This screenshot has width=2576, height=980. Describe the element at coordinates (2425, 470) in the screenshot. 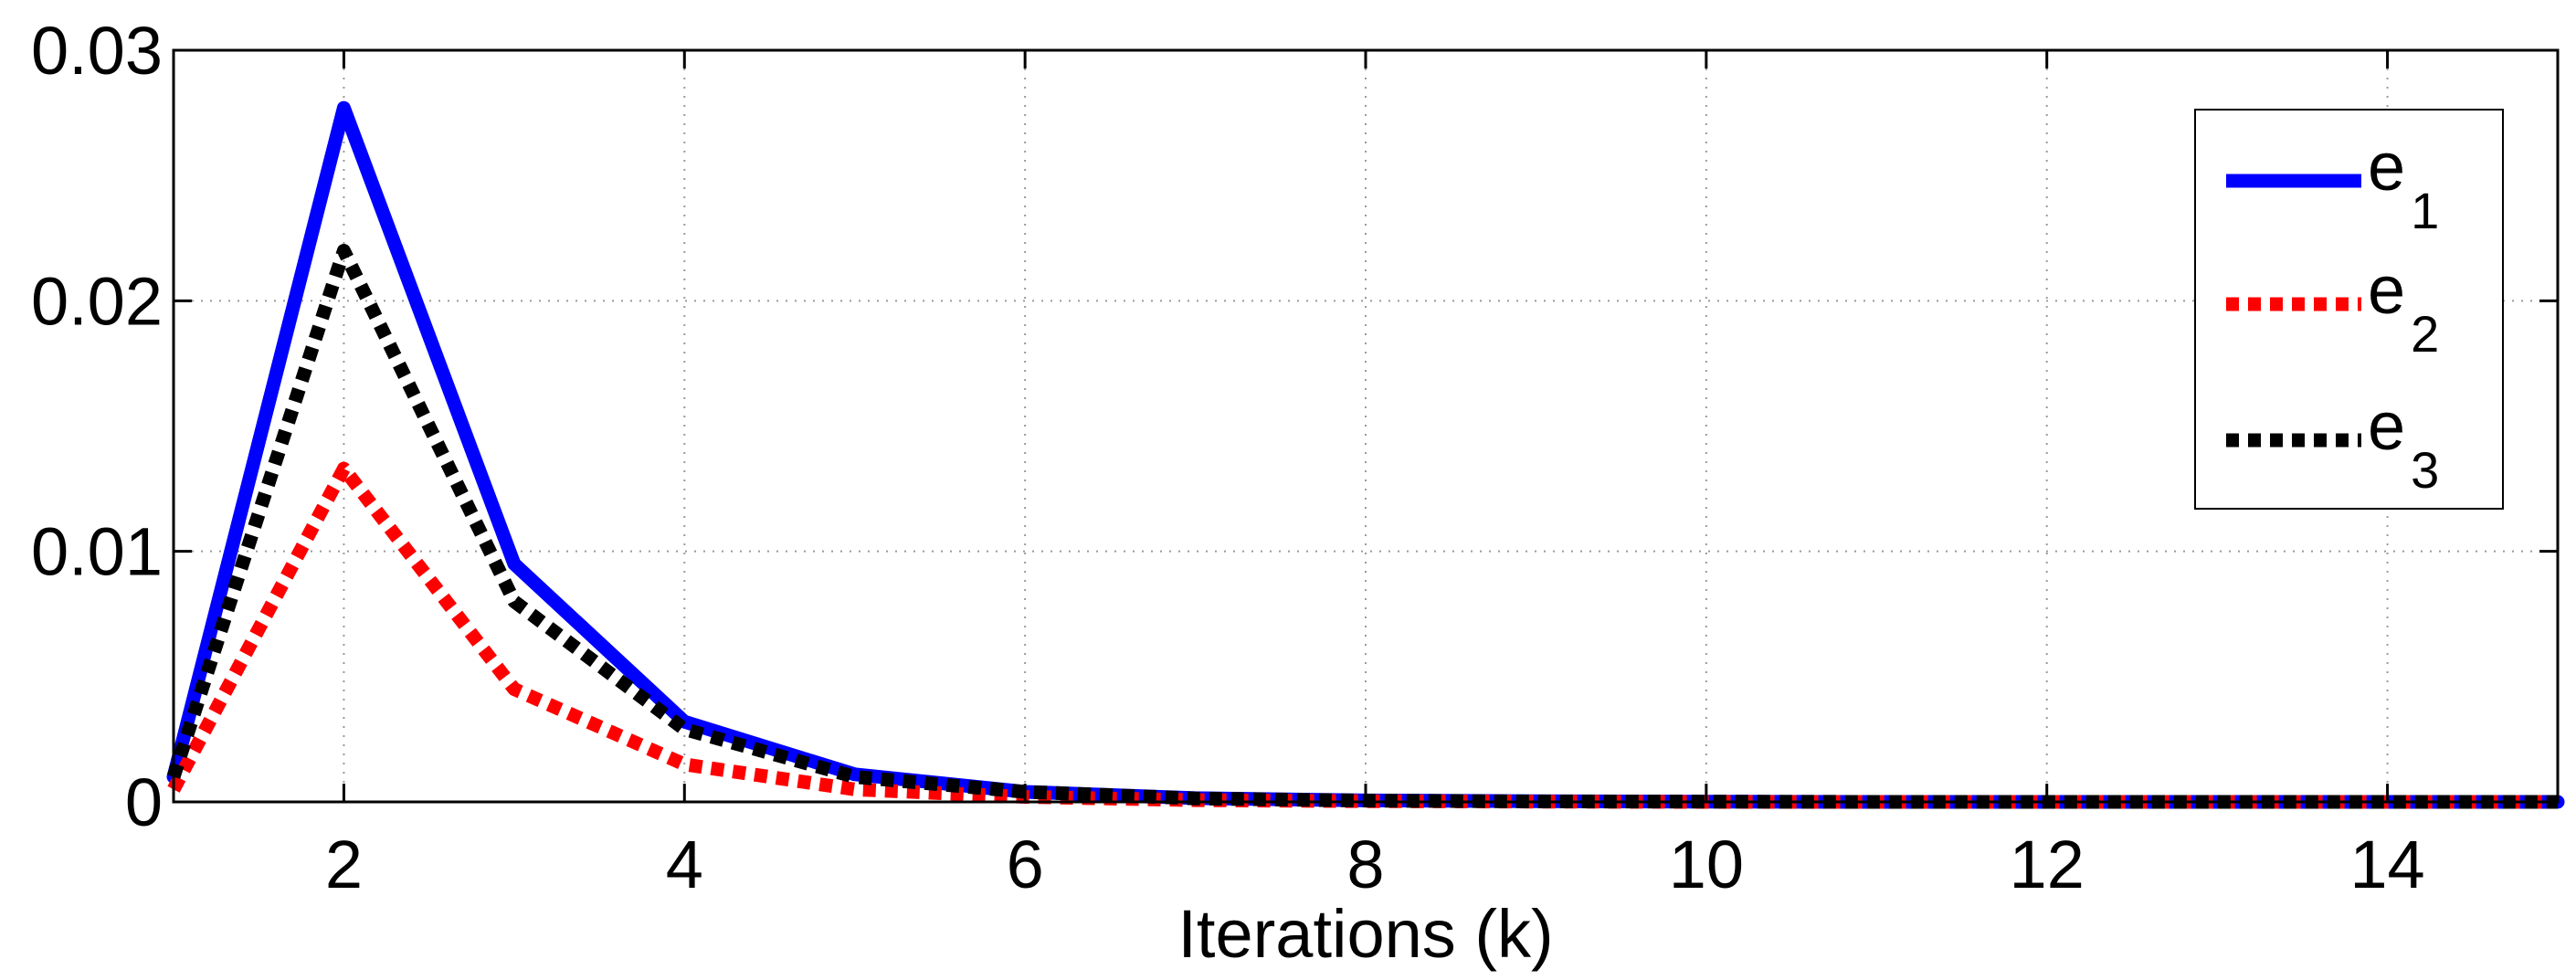

I see `legend-label-subscript: 3` at that location.